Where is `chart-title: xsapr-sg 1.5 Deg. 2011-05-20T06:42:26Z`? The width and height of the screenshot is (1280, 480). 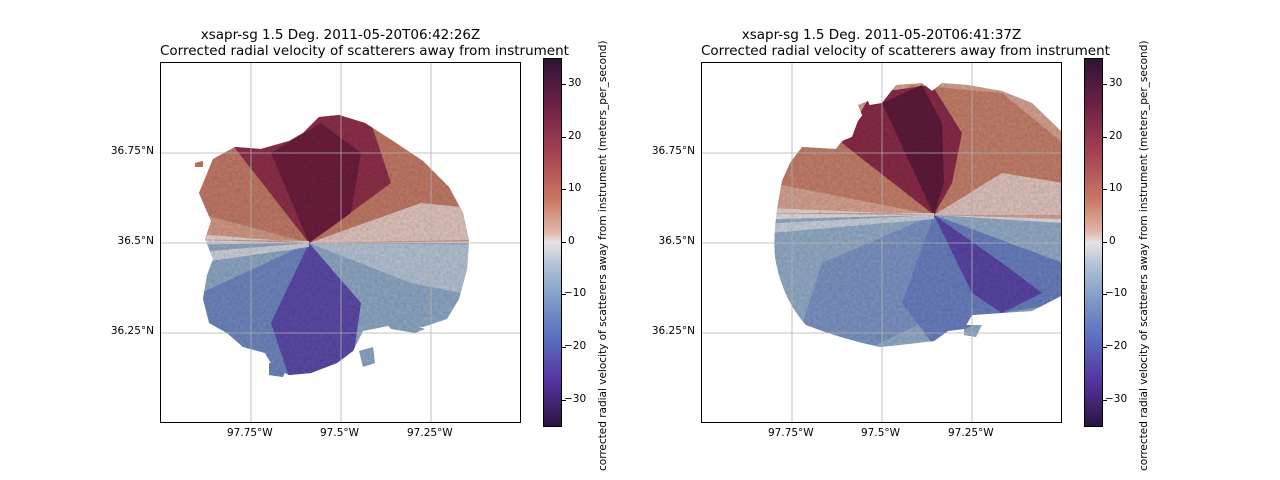 chart-title: xsapr-sg 1.5 Deg. 2011-05-20T06:42:26Z is located at coordinates (340, 35).